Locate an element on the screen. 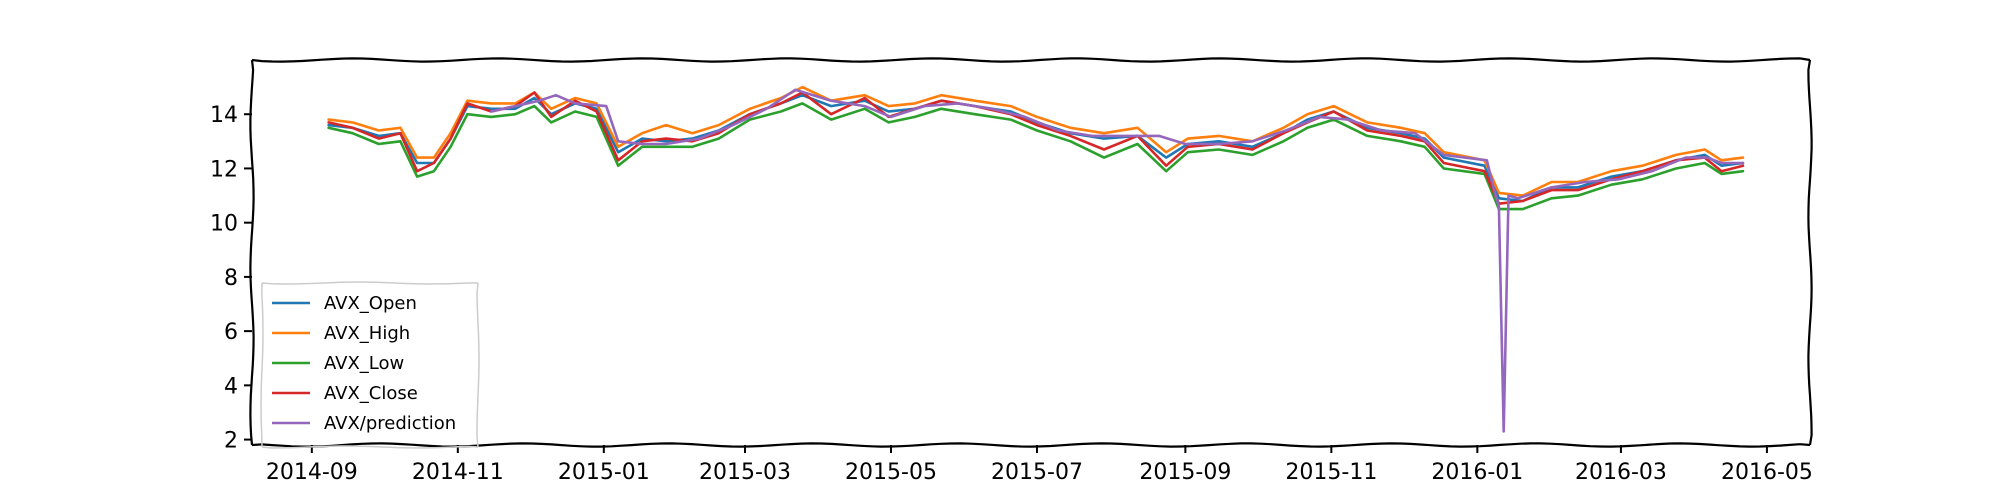  legend-label-avx-open: AVX_Open is located at coordinates (370, 303).